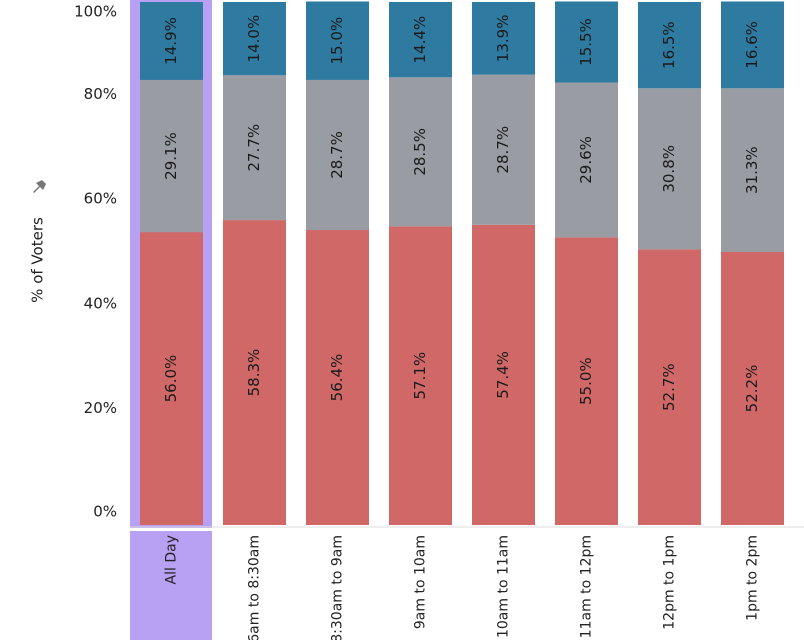 This screenshot has width=804, height=640. I want to click on value-label: 30.8%, so click(669, 169).